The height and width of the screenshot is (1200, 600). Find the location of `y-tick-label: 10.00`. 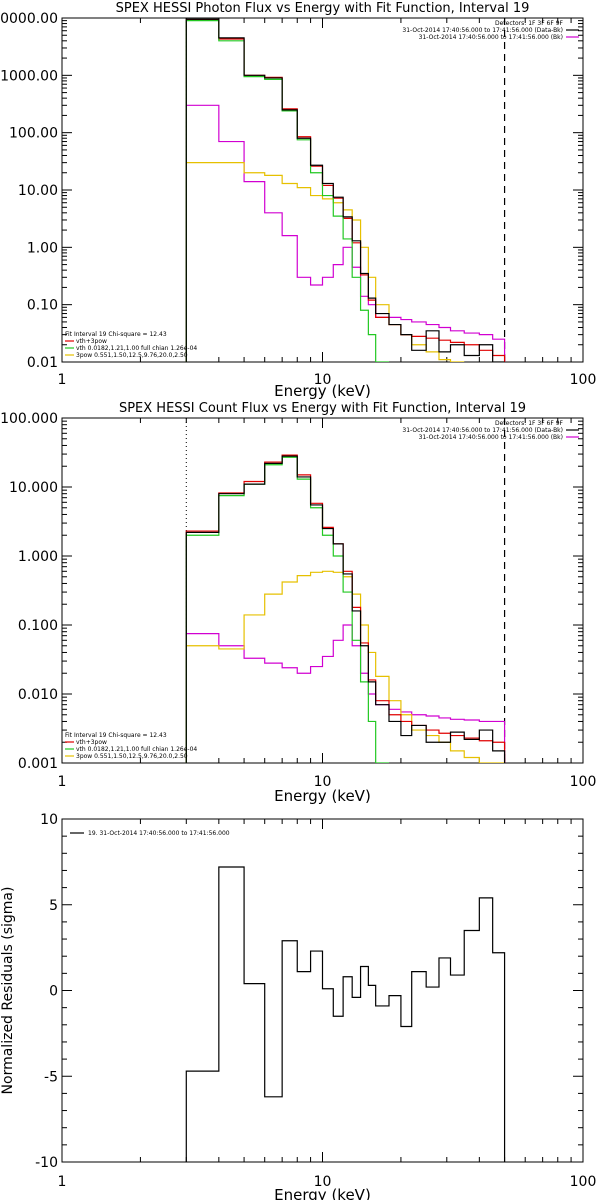

y-tick-label: 10.00 is located at coordinates (38, 191).